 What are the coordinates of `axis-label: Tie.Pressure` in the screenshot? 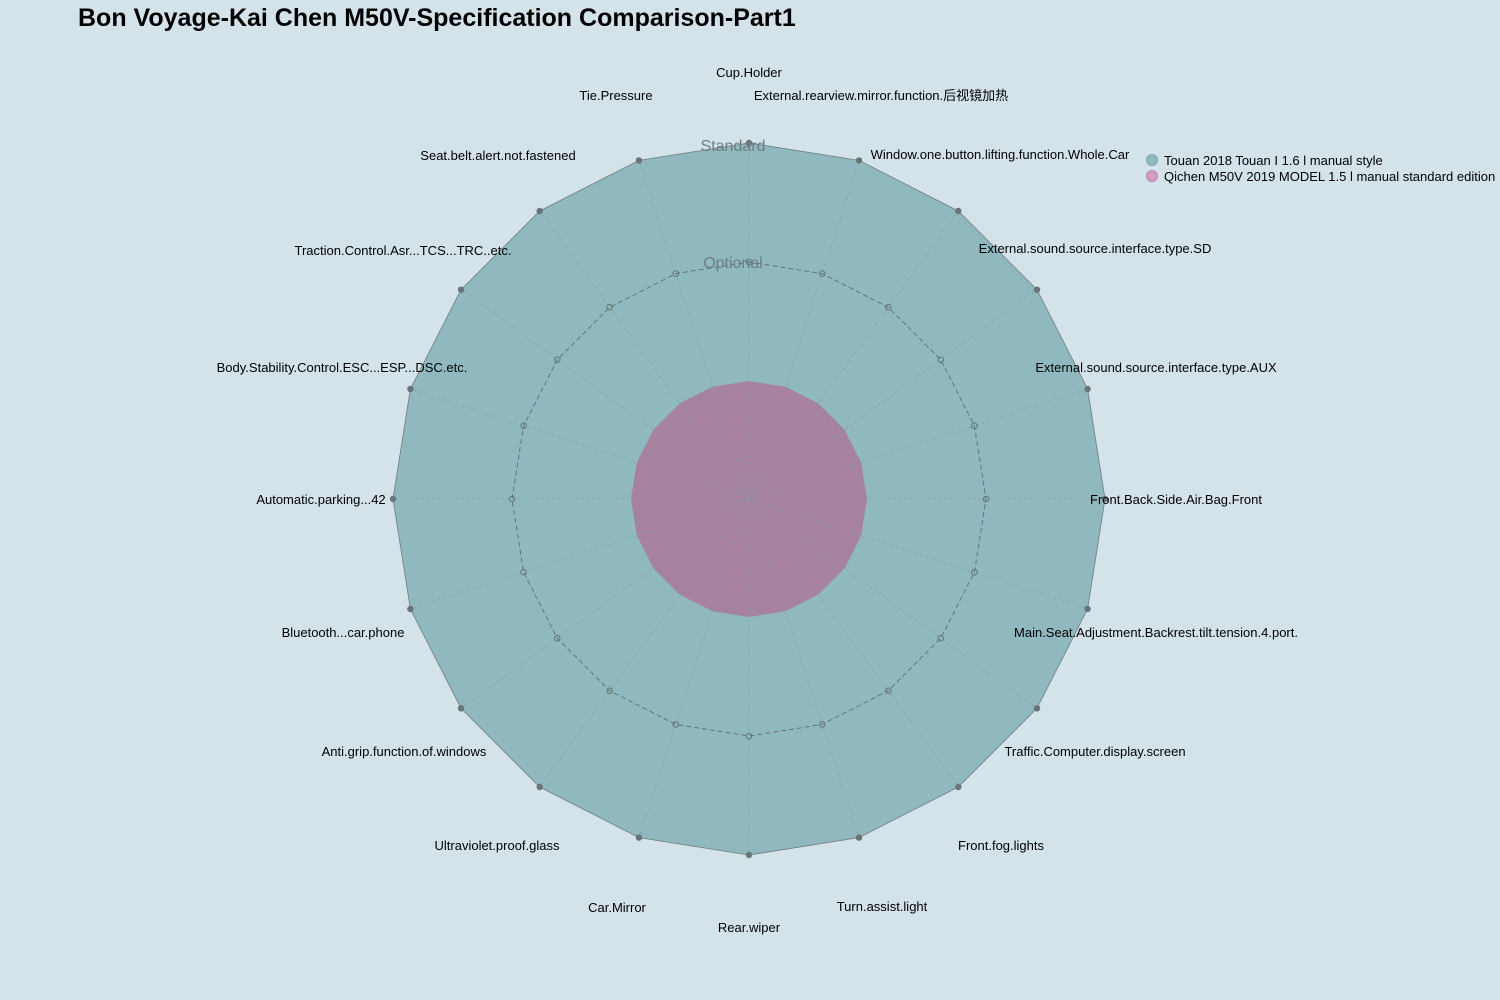 It's located at (615, 95).